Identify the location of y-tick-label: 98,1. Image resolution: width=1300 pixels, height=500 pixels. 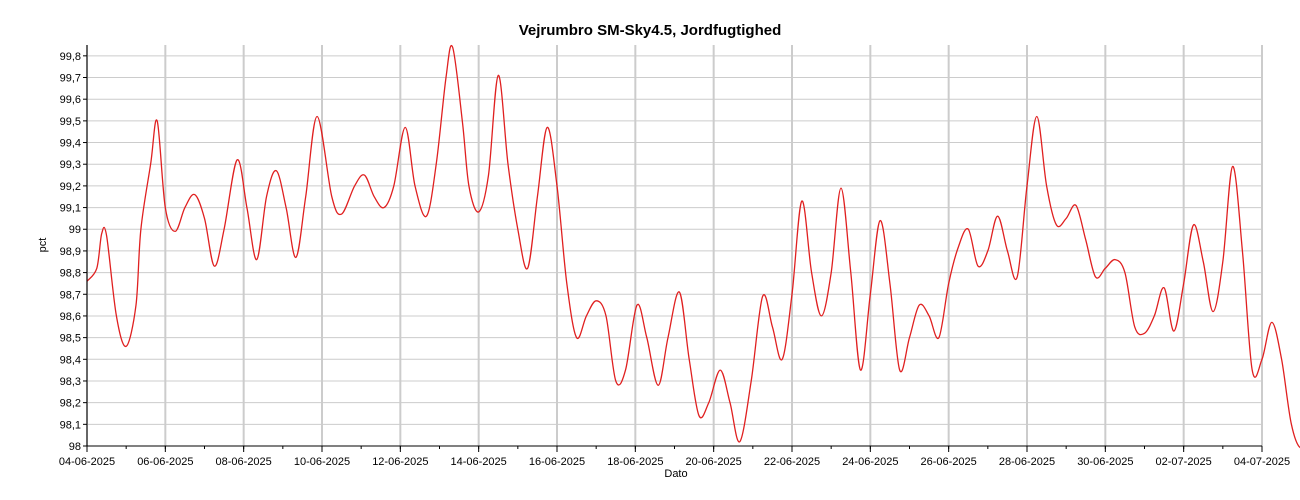
(70, 425).